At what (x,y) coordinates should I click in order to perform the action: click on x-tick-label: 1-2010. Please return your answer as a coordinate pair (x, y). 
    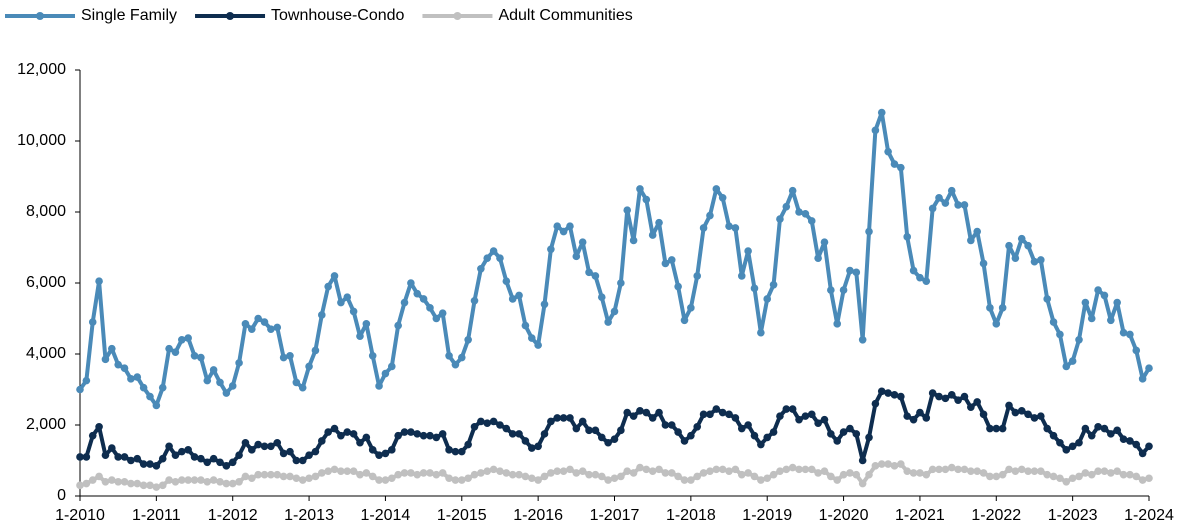
    Looking at the image, I should click on (80, 515).